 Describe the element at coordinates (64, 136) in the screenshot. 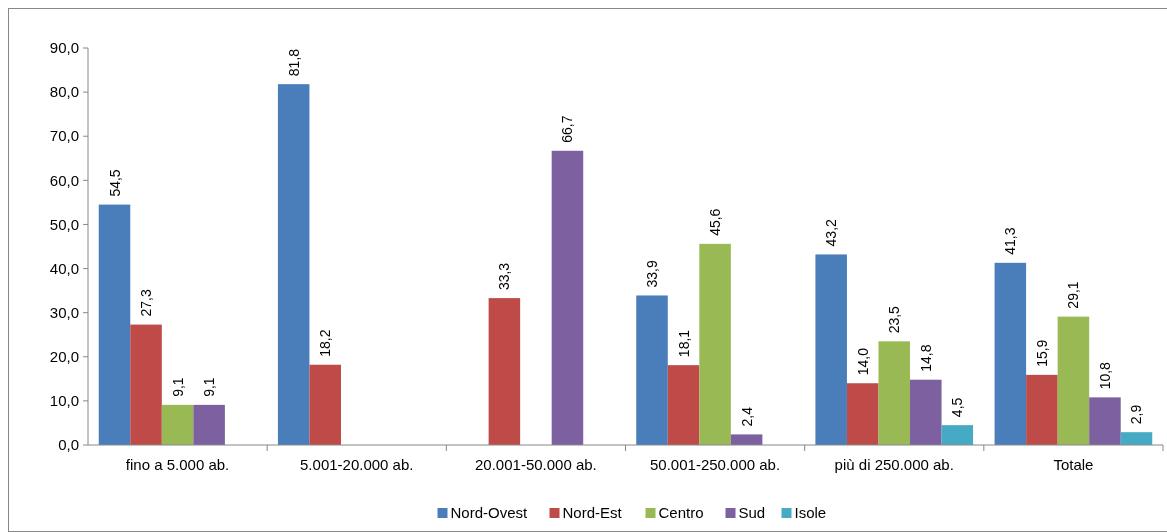

I see `y-tick-label: 70,0` at that location.